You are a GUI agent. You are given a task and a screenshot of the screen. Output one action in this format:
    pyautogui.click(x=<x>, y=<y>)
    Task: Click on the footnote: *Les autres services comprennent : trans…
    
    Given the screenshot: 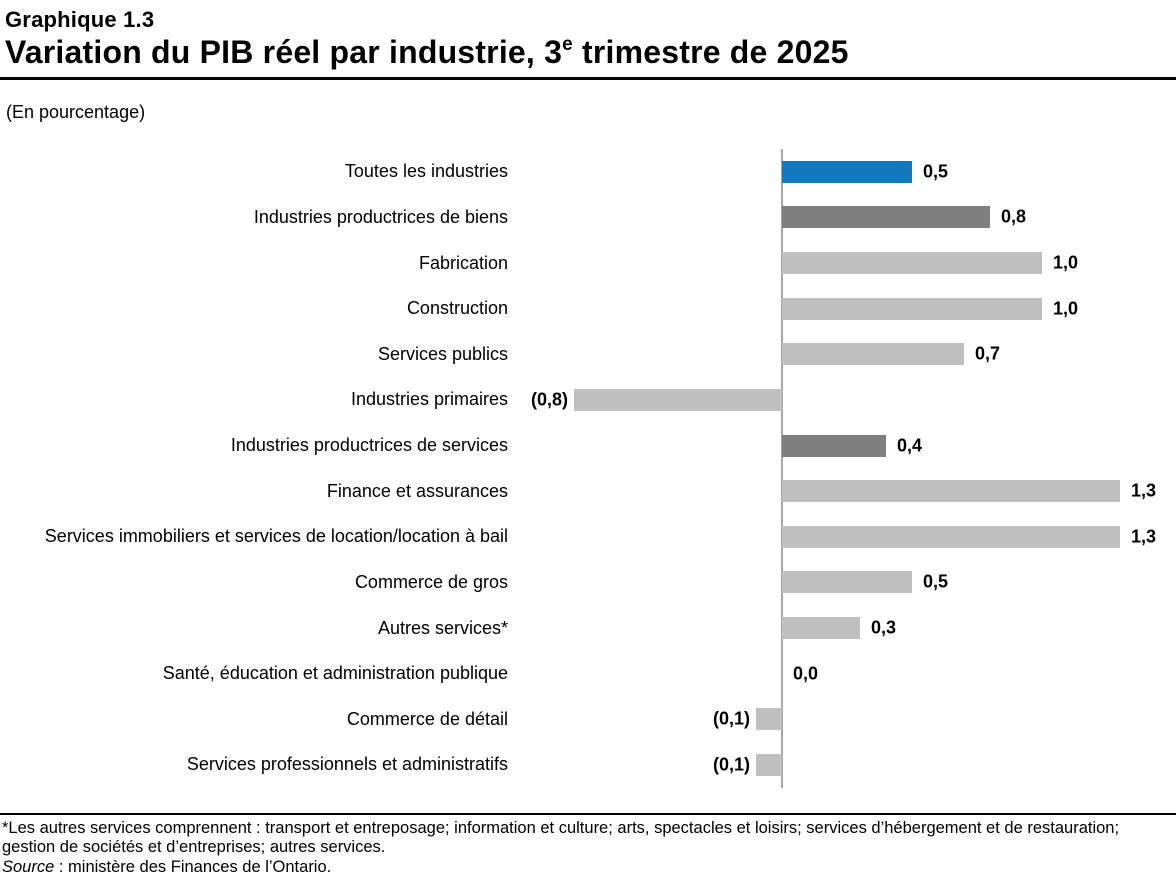 What is the action you would take?
    pyautogui.click(x=589, y=838)
    